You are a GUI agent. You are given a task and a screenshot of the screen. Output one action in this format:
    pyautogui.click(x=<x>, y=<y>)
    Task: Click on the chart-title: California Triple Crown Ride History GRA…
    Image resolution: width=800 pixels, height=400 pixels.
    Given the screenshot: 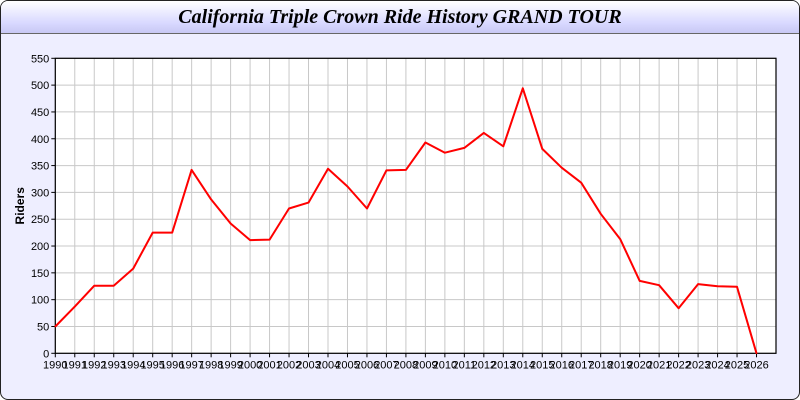 What is the action you would take?
    pyautogui.click(x=400, y=17)
    